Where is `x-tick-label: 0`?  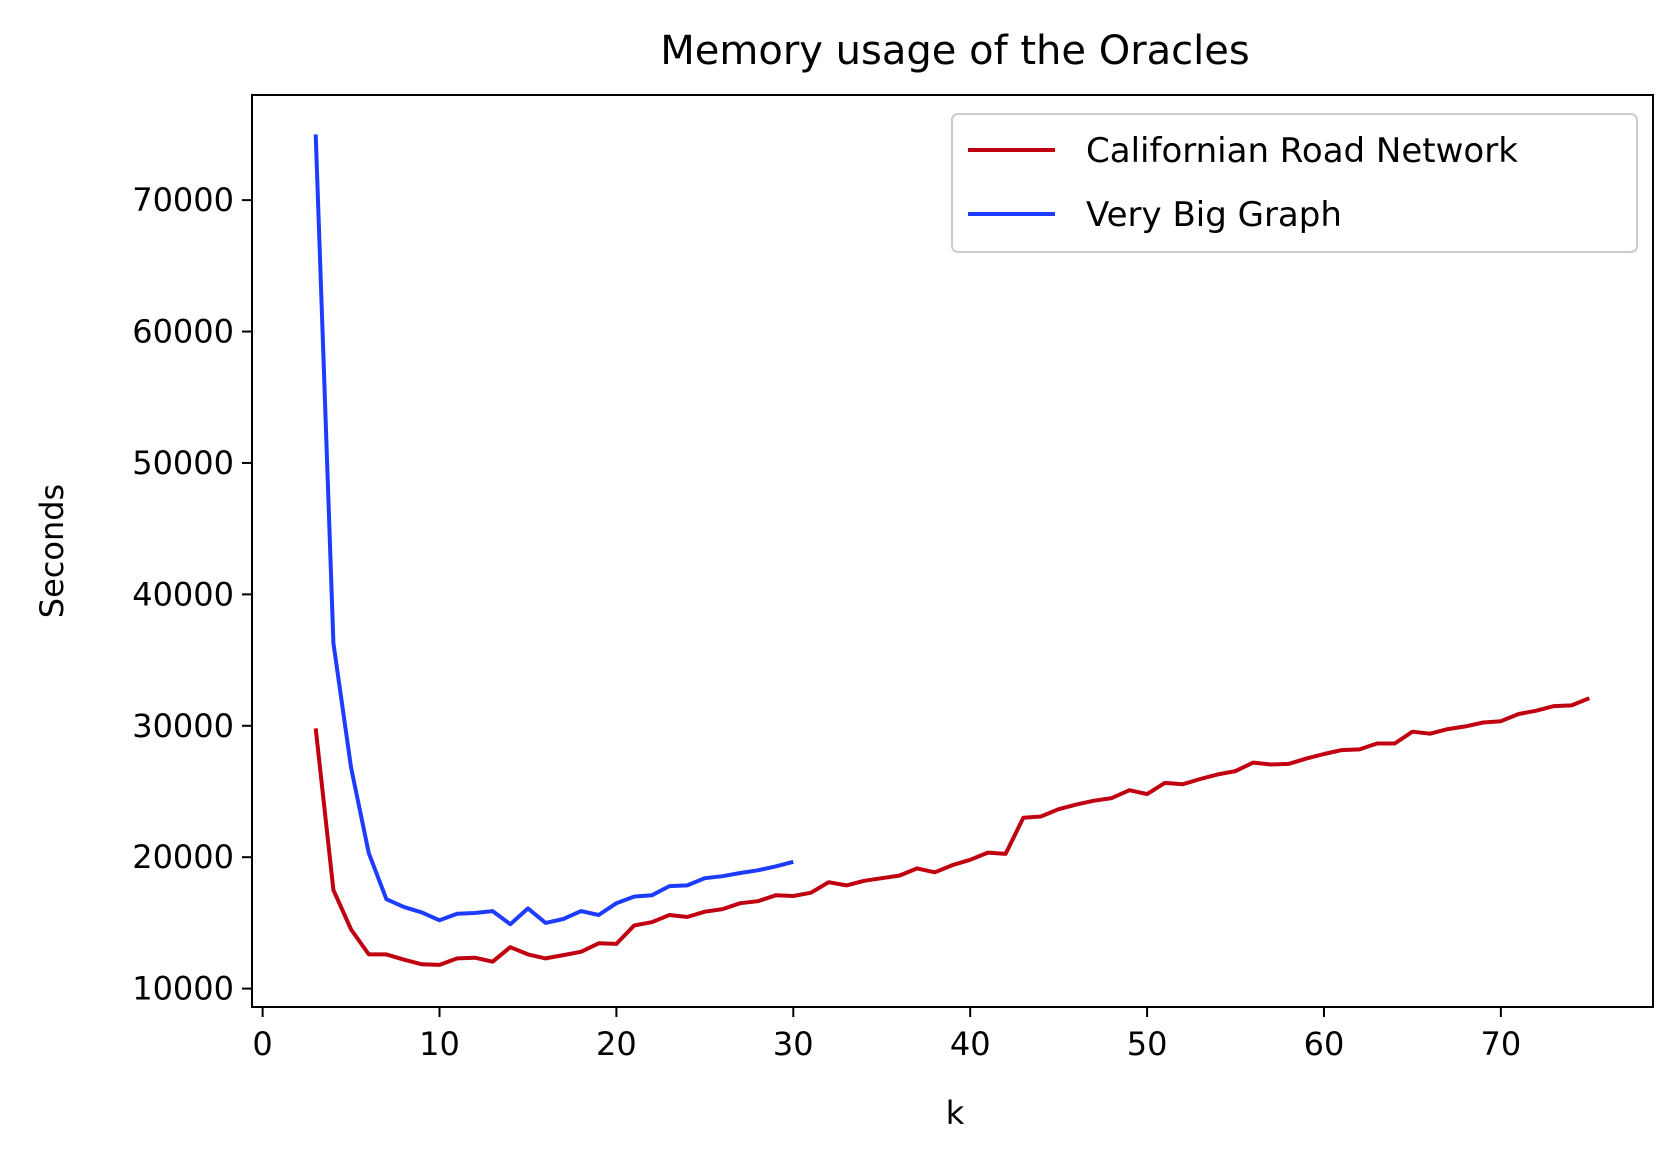 x-tick-label: 0 is located at coordinates (262, 1044).